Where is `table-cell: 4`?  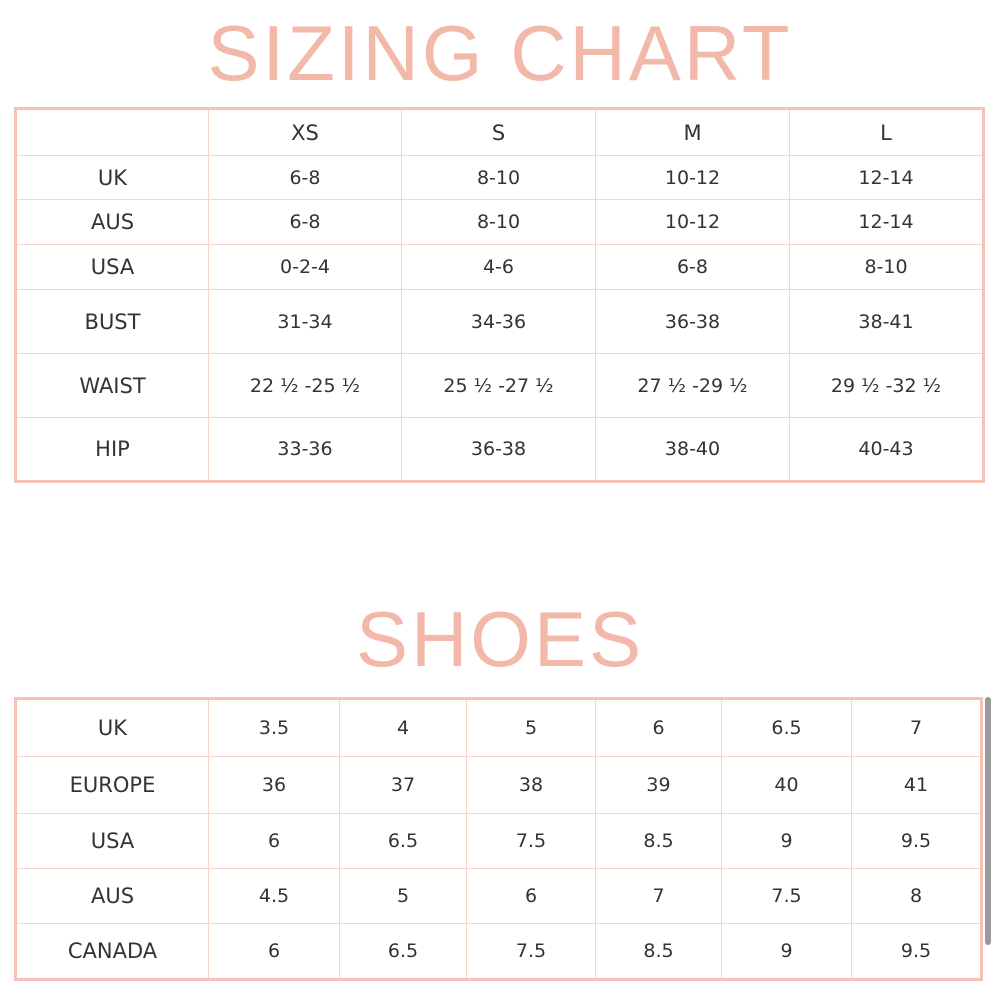 table-cell: 4 is located at coordinates (403, 727).